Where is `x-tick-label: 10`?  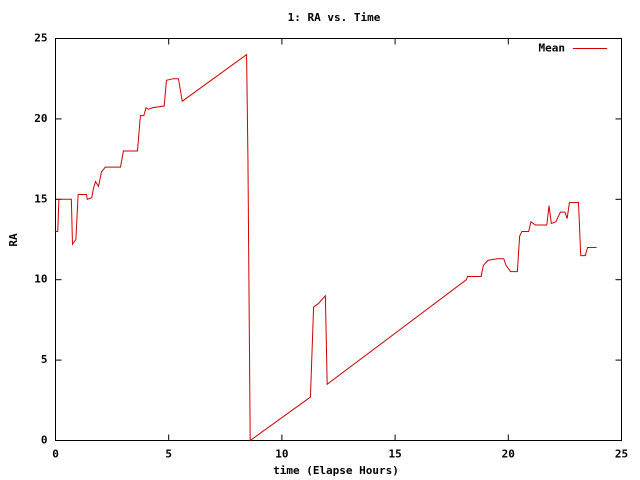
x-tick-label: 10 is located at coordinates (281, 454).